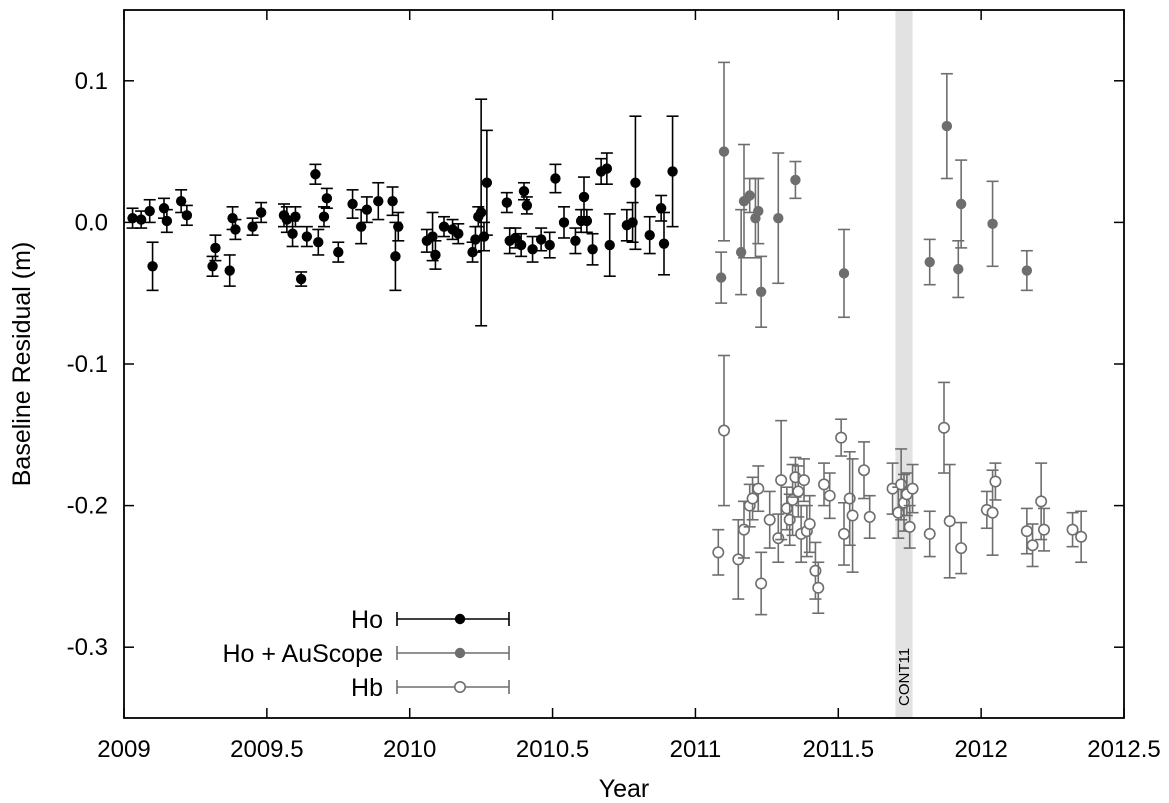 The image size is (1169, 803). I want to click on legend-label: Ho + AuScope, so click(302, 654).